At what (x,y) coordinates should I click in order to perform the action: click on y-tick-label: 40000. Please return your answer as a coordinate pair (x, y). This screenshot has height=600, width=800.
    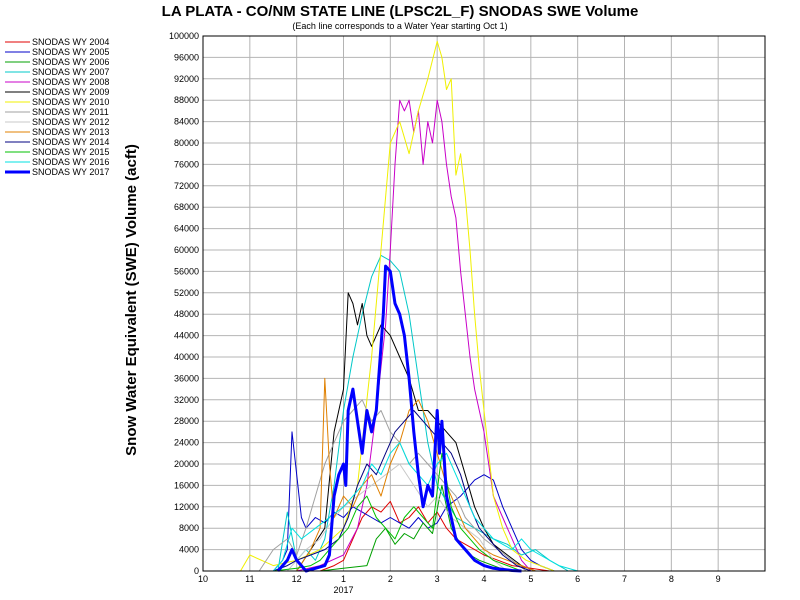
    Looking at the image, I should click on (186, 357).